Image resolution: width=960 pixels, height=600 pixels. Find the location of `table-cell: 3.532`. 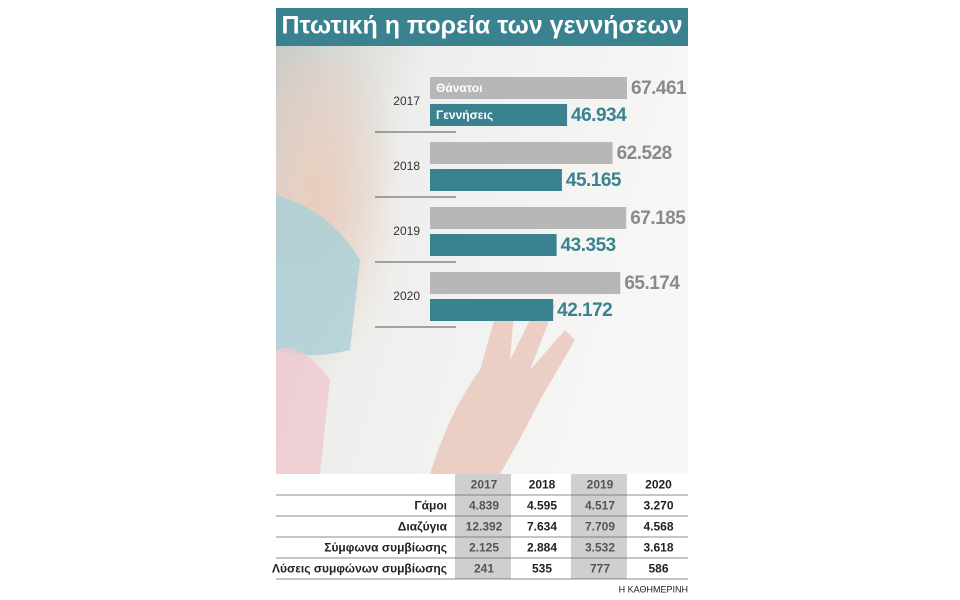

table-cell: 3.532 is located at coordinates (600, 548).